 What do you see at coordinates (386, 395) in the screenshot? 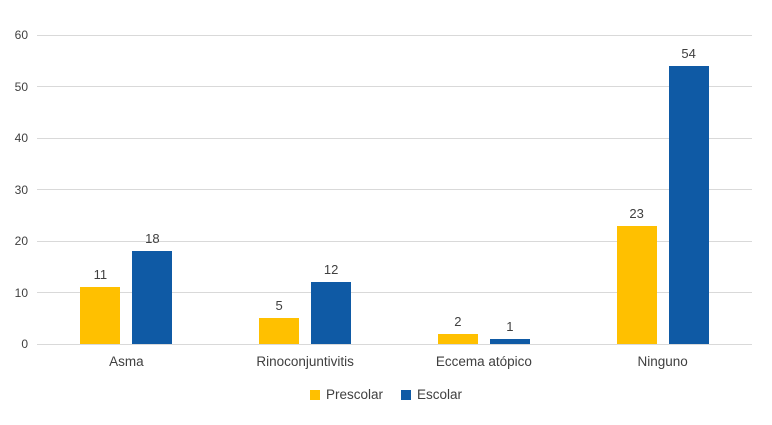
I see `legend: Prescolar Escolar` at bounding box center [386, 395].